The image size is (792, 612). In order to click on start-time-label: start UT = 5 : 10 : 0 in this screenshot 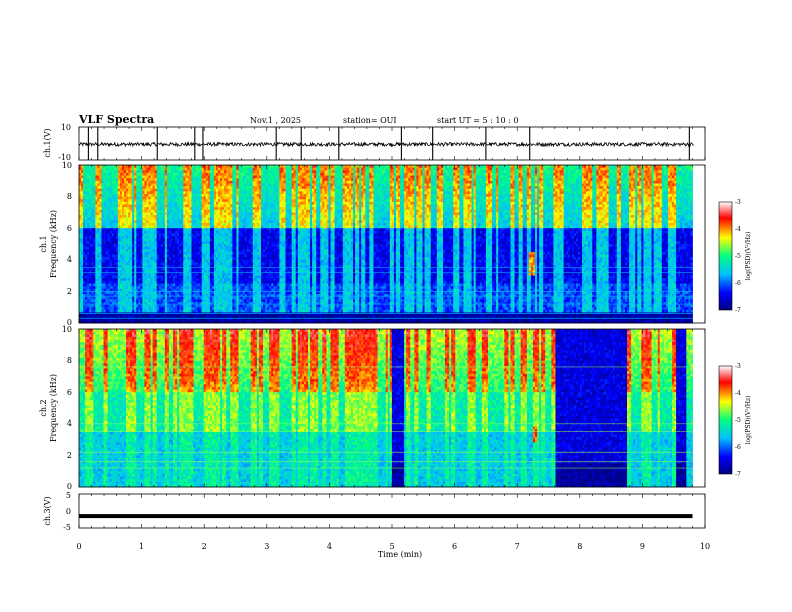, I will do `click(477, 120)`.